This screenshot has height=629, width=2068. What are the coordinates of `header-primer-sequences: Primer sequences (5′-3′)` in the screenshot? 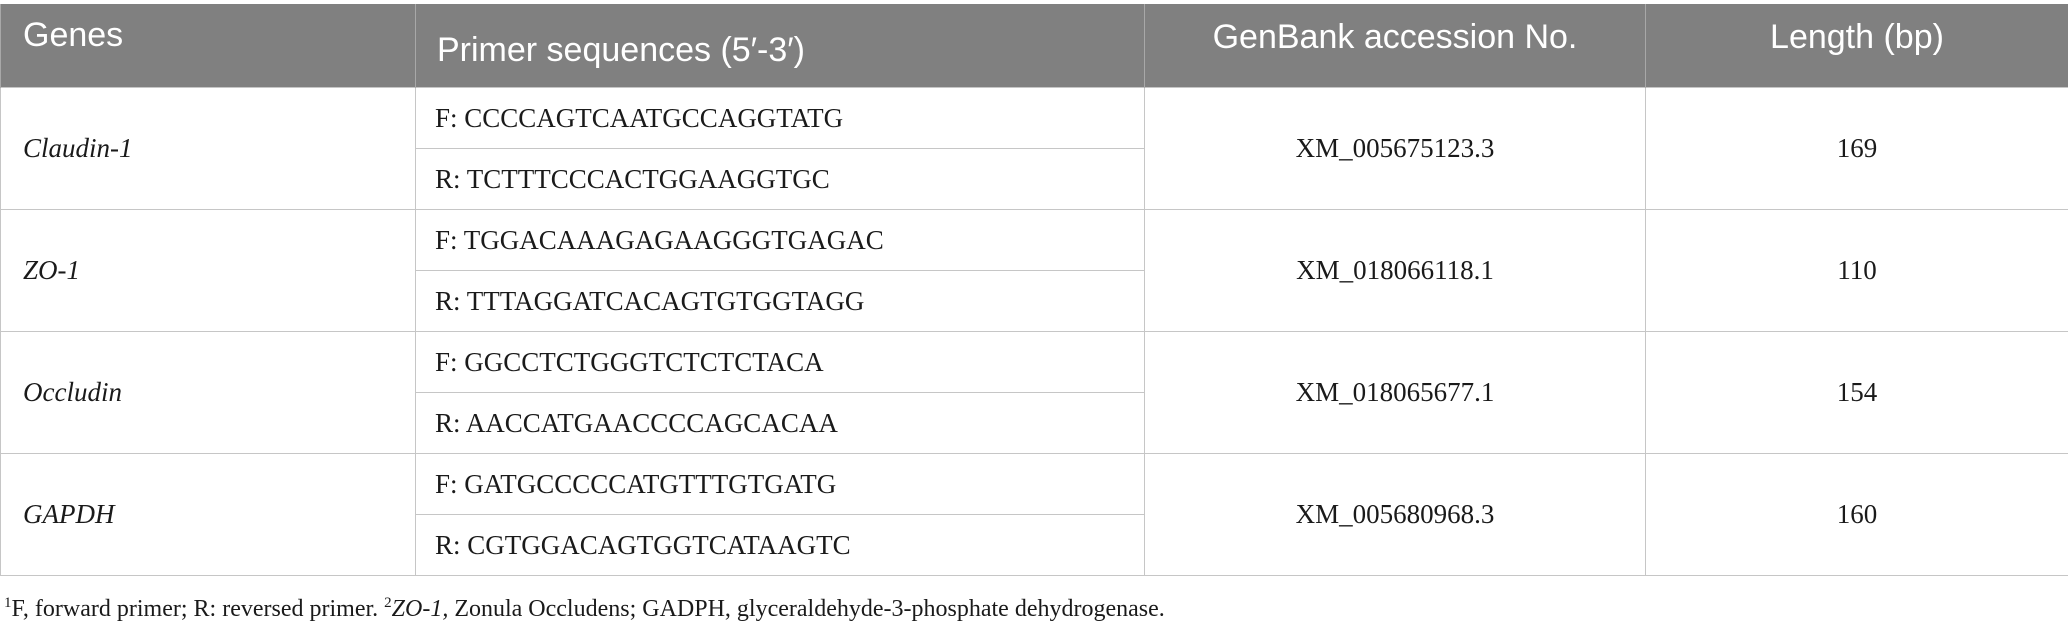 It's located at (780, 46).